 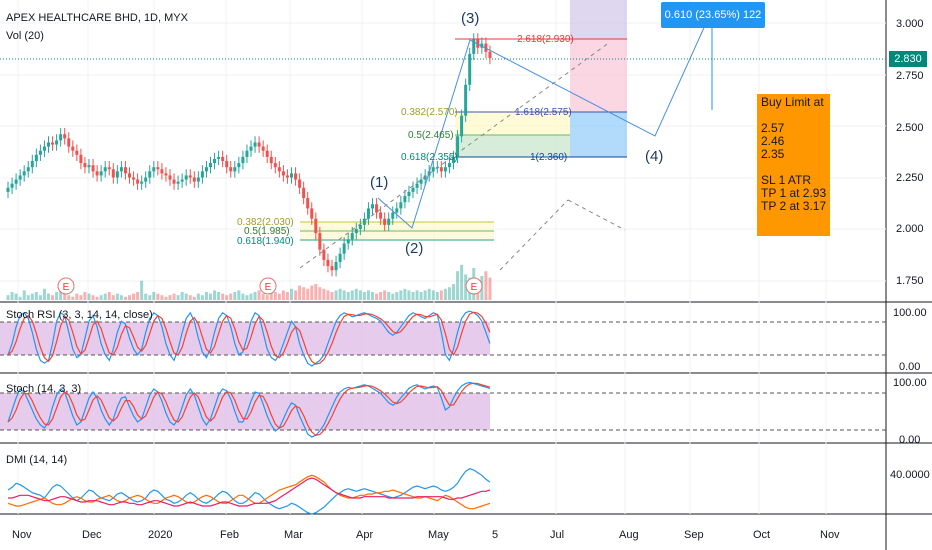 I want to click on fib-upper-0618: 0.618(2.355), so click(x=429, y=157).